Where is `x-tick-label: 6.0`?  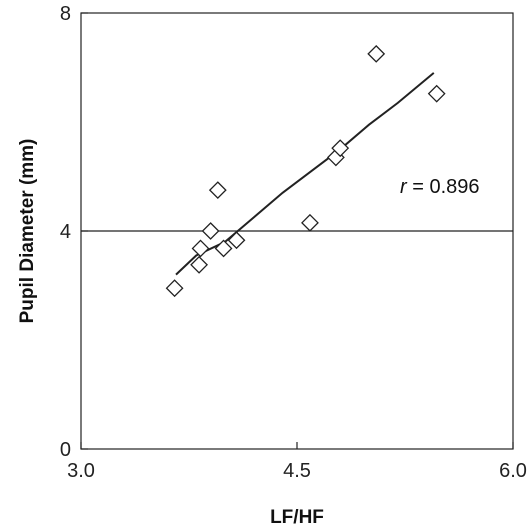 x-tick-label: 6.0 is located at coordinates (513, 471).